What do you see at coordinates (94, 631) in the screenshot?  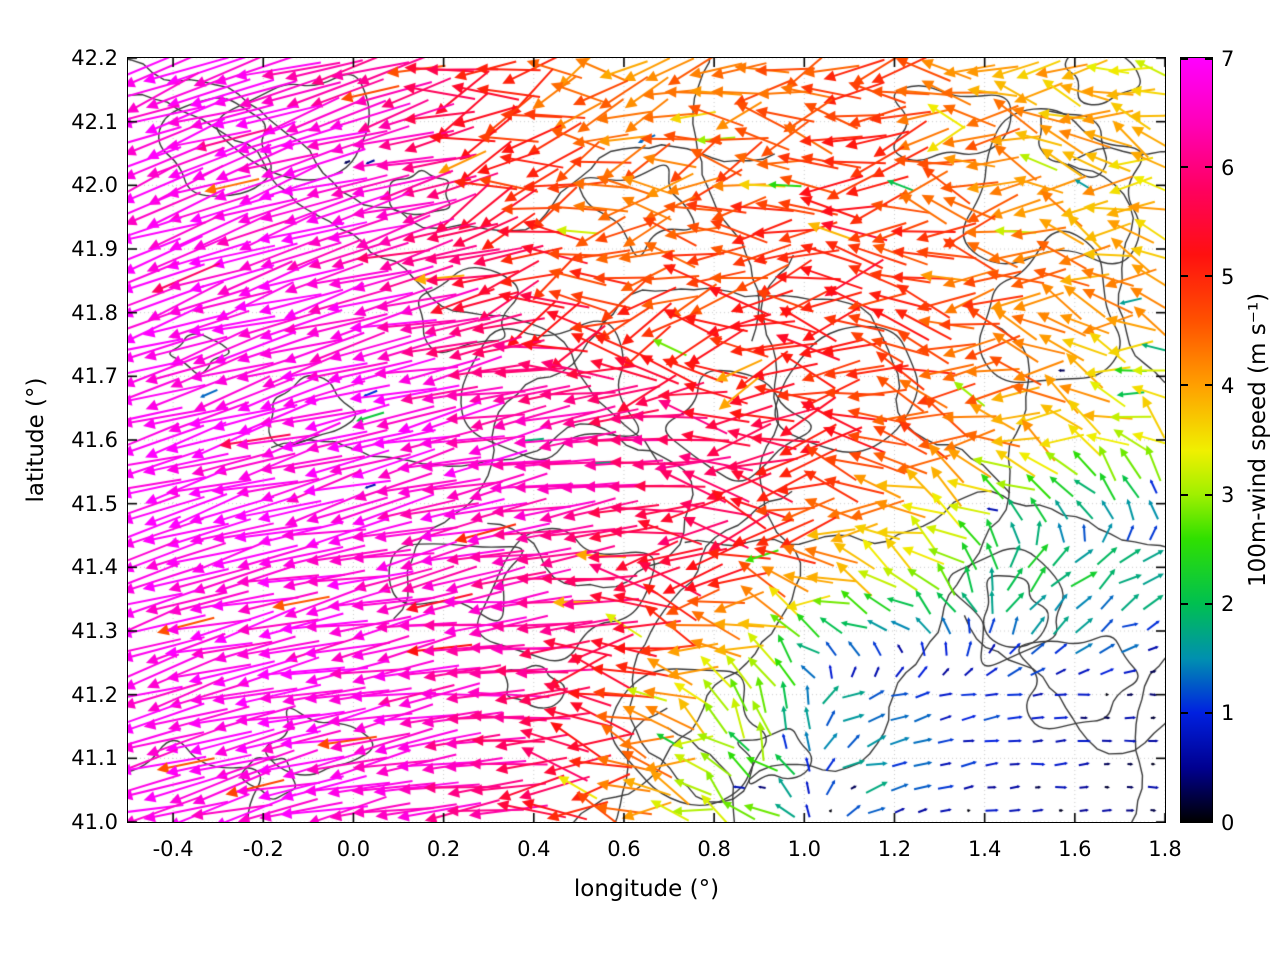 I see `y-tick-label: 41.3` at bounding box center [94, 631].